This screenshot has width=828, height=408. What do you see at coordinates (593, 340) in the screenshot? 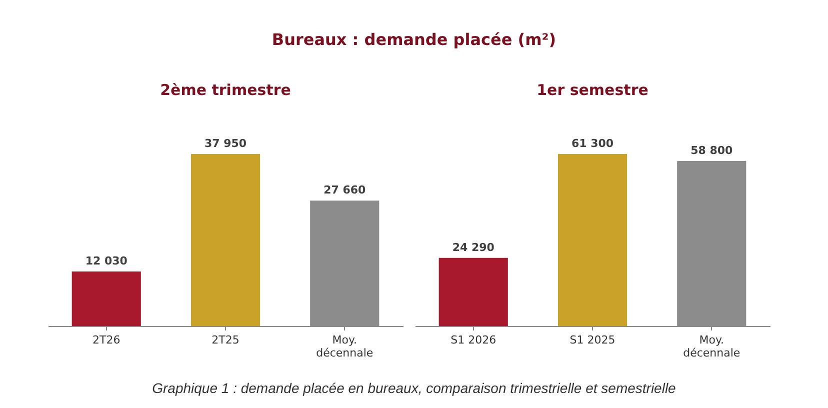
I see `x-tick-label: S1 2025` at bounding box center [593, 340].